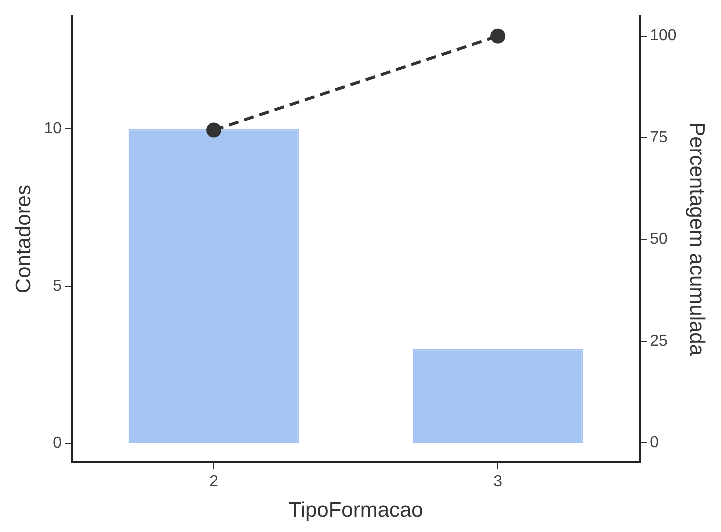 The width and height of the screenshot is (721, 532). I want to click on y2-tick-label: 0, so click(655, 443).